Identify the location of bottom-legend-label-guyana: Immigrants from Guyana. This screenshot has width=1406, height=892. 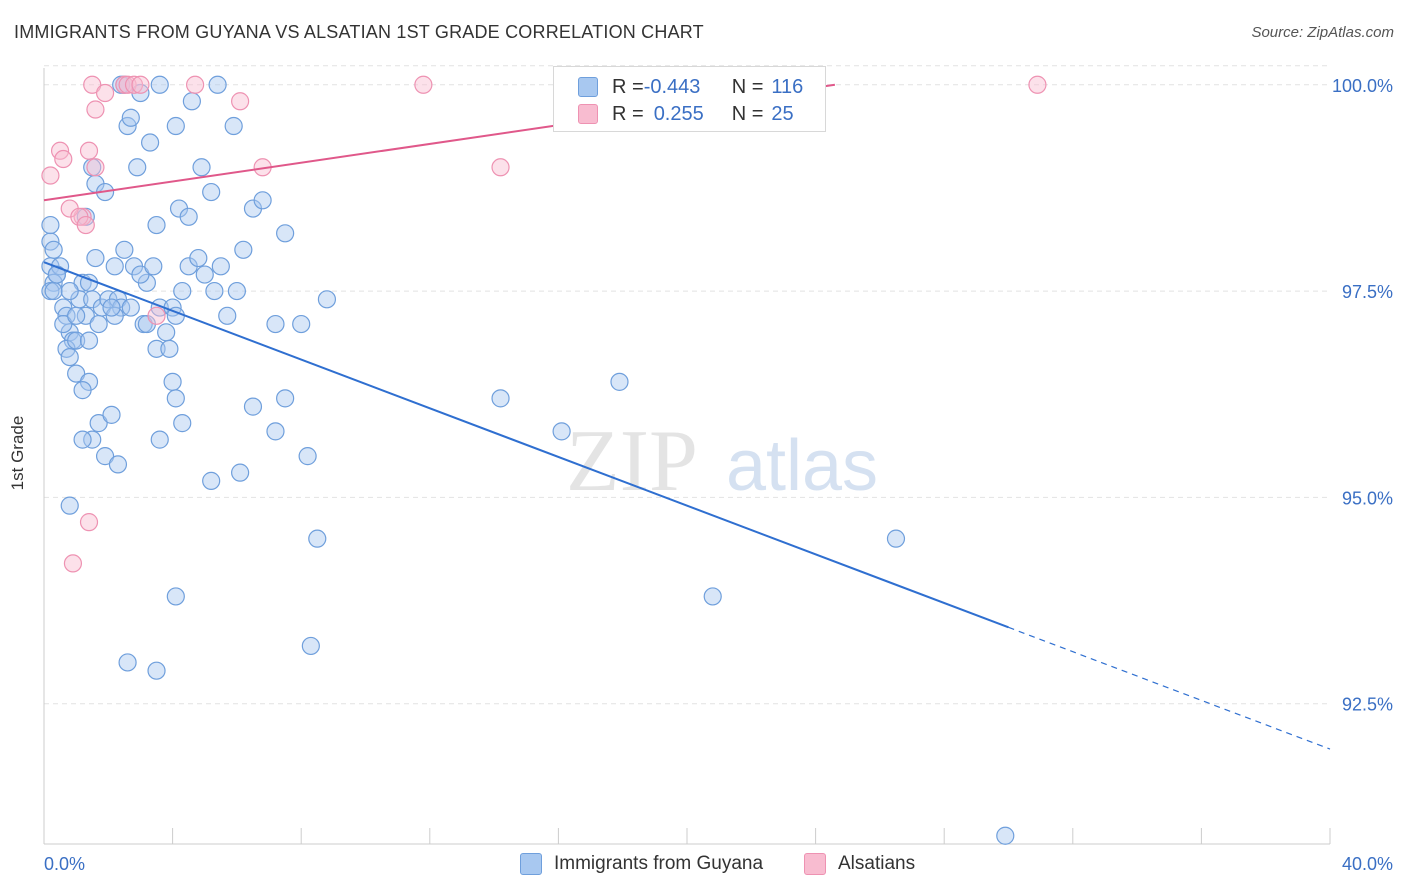
(659, 863).